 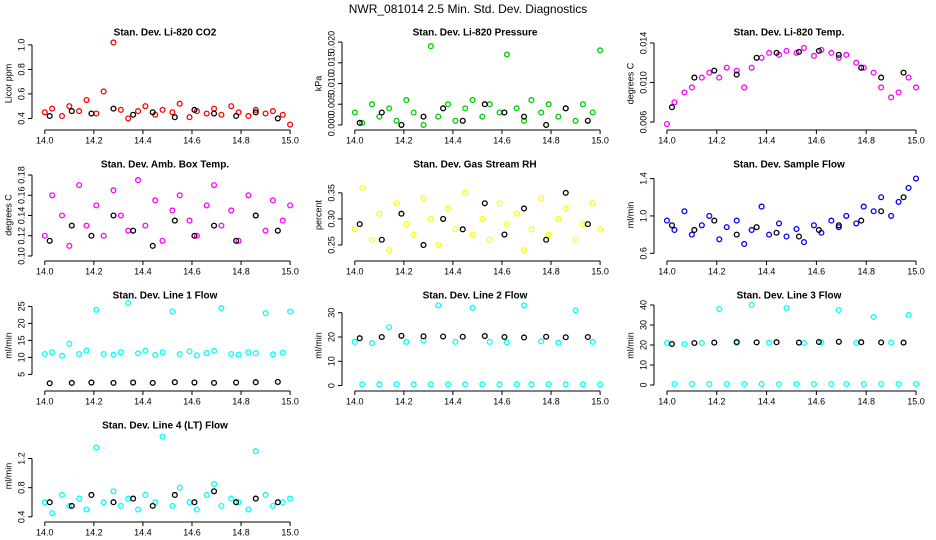 What do you see at coordinates (165, 165) in the screenshot?
I see `panel-title: Stan. Dev. Amb. Box Temp.` at bounding box center [165, 165].